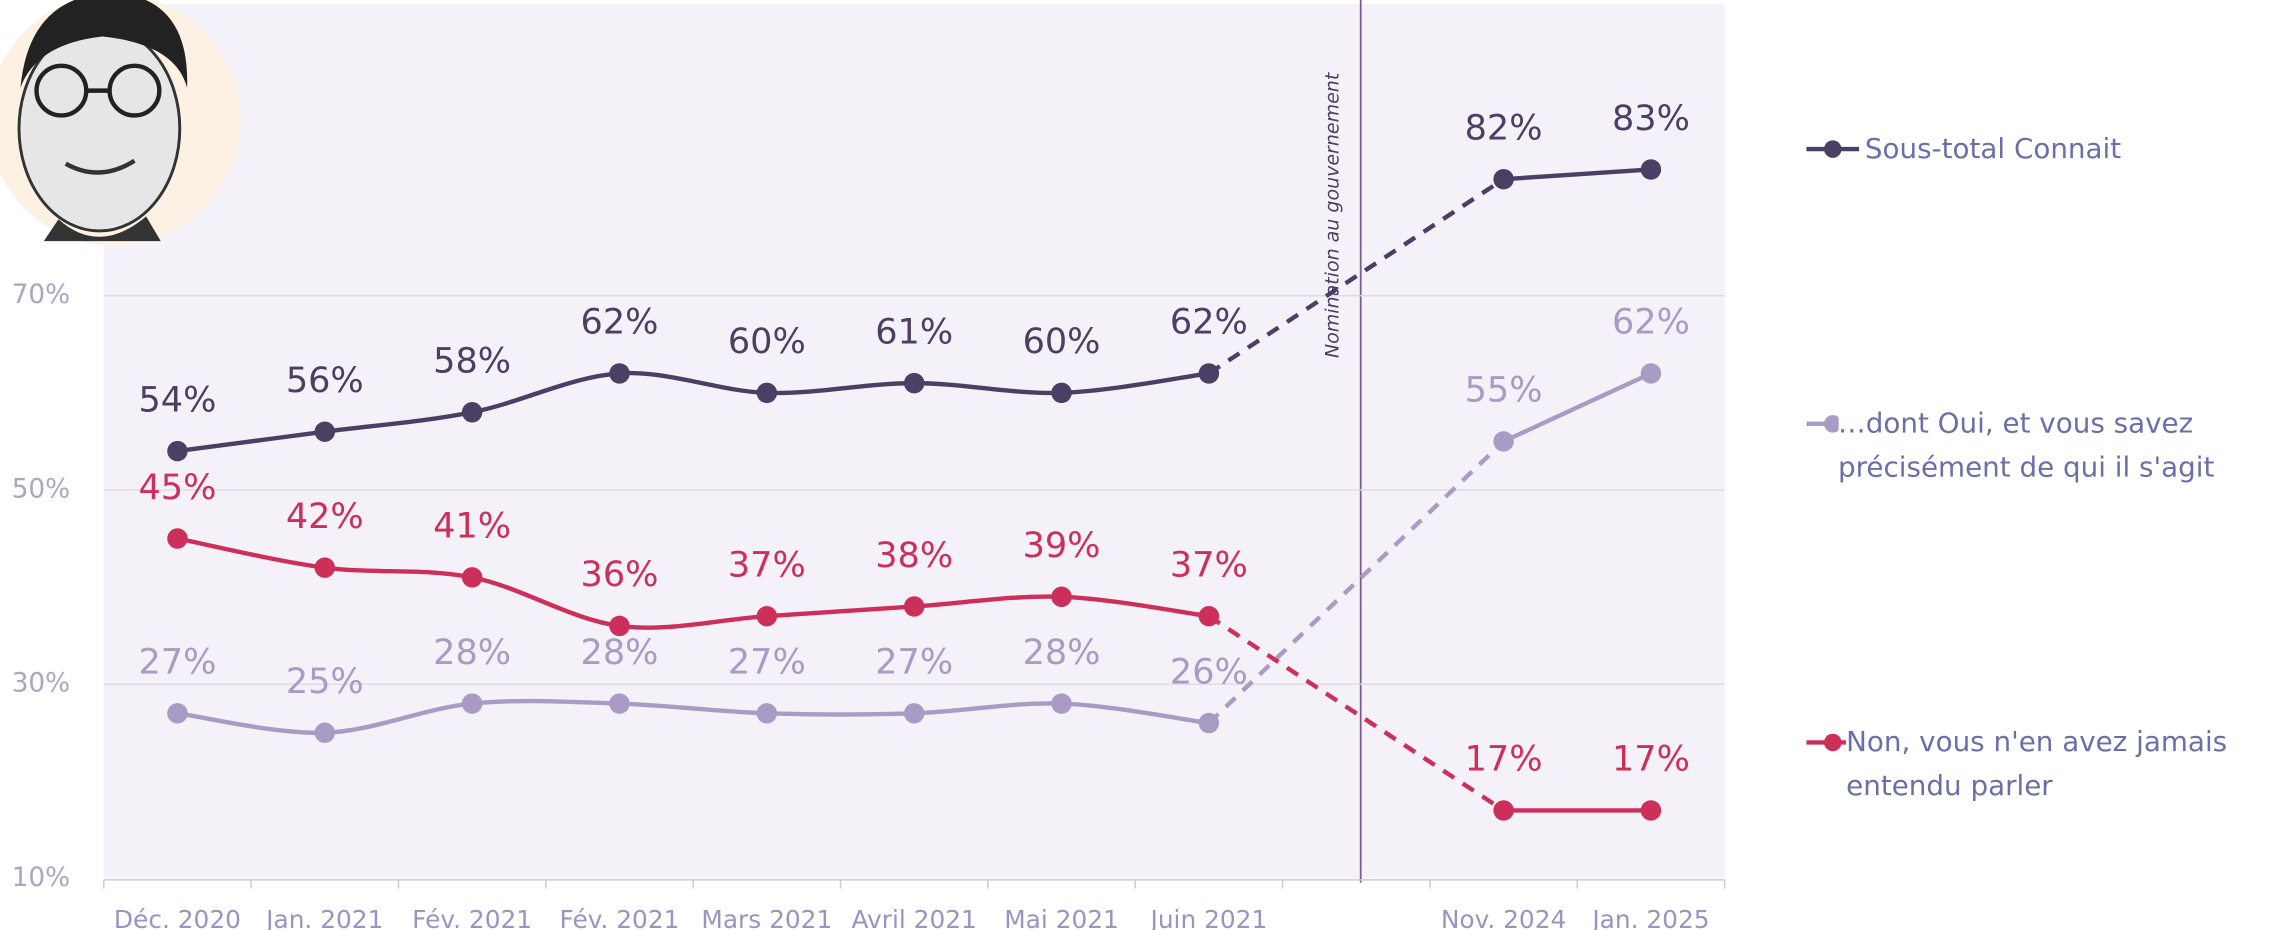 The height and width of the screenshot is (930, 2280). I want to click on x-tick-label: Mars 2021, so click(766, 917).